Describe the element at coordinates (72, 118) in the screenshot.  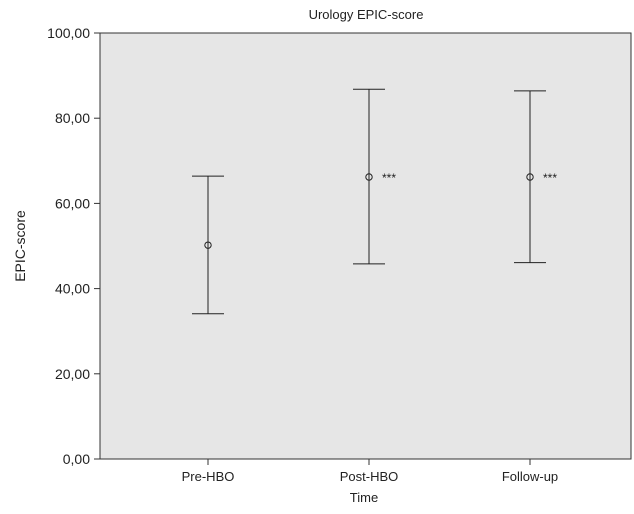
I see `y-tick-label: 80,00` at that location.